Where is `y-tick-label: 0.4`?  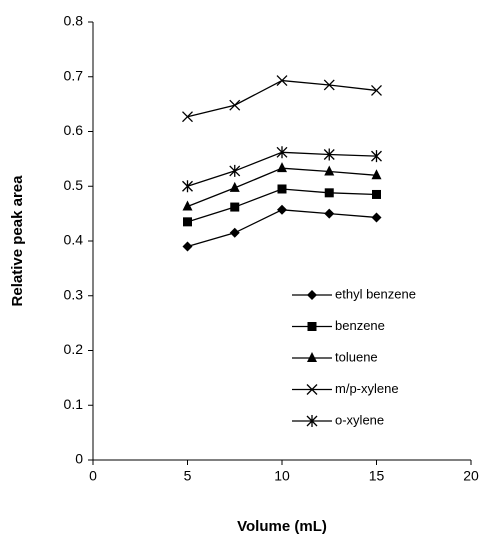 y-tick-label: 0.4 is located at coordinates (74, 240).